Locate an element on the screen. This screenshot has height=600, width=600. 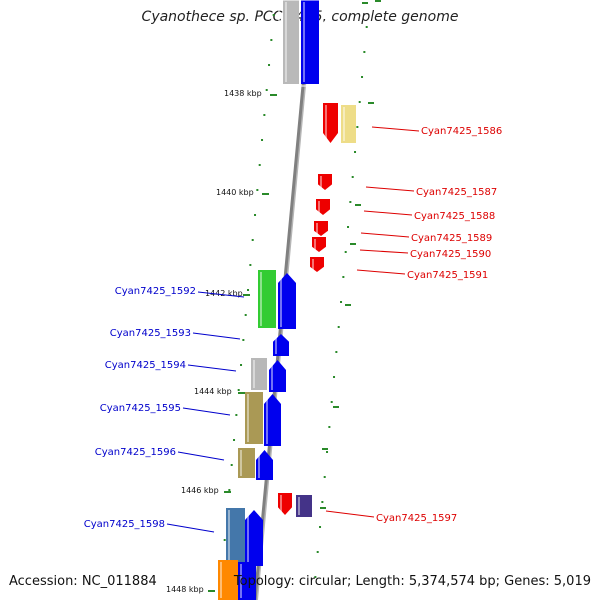
gene-red-1589-shine is located at coordinates (317, 228).